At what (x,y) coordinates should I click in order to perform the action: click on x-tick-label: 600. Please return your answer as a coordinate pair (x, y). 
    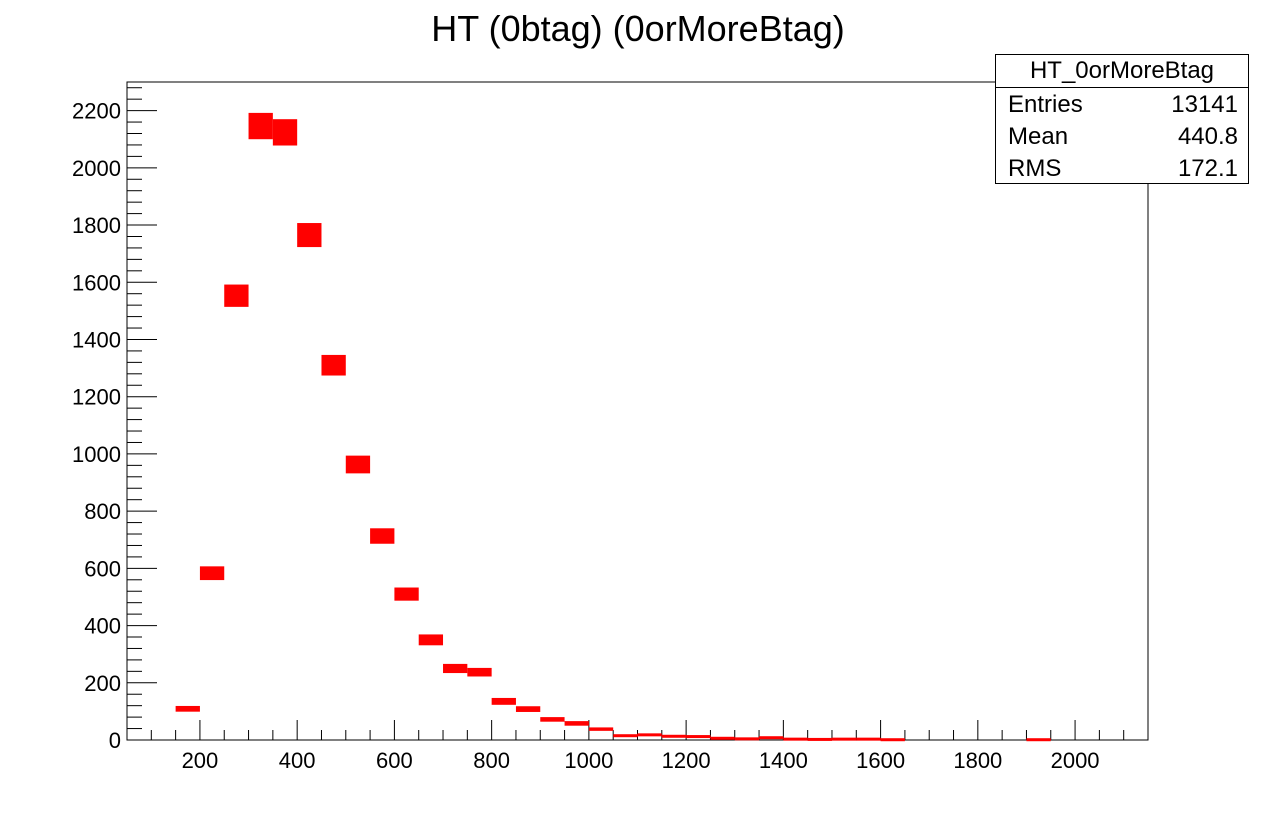
    Looking at the image, I should click on (394, 760).